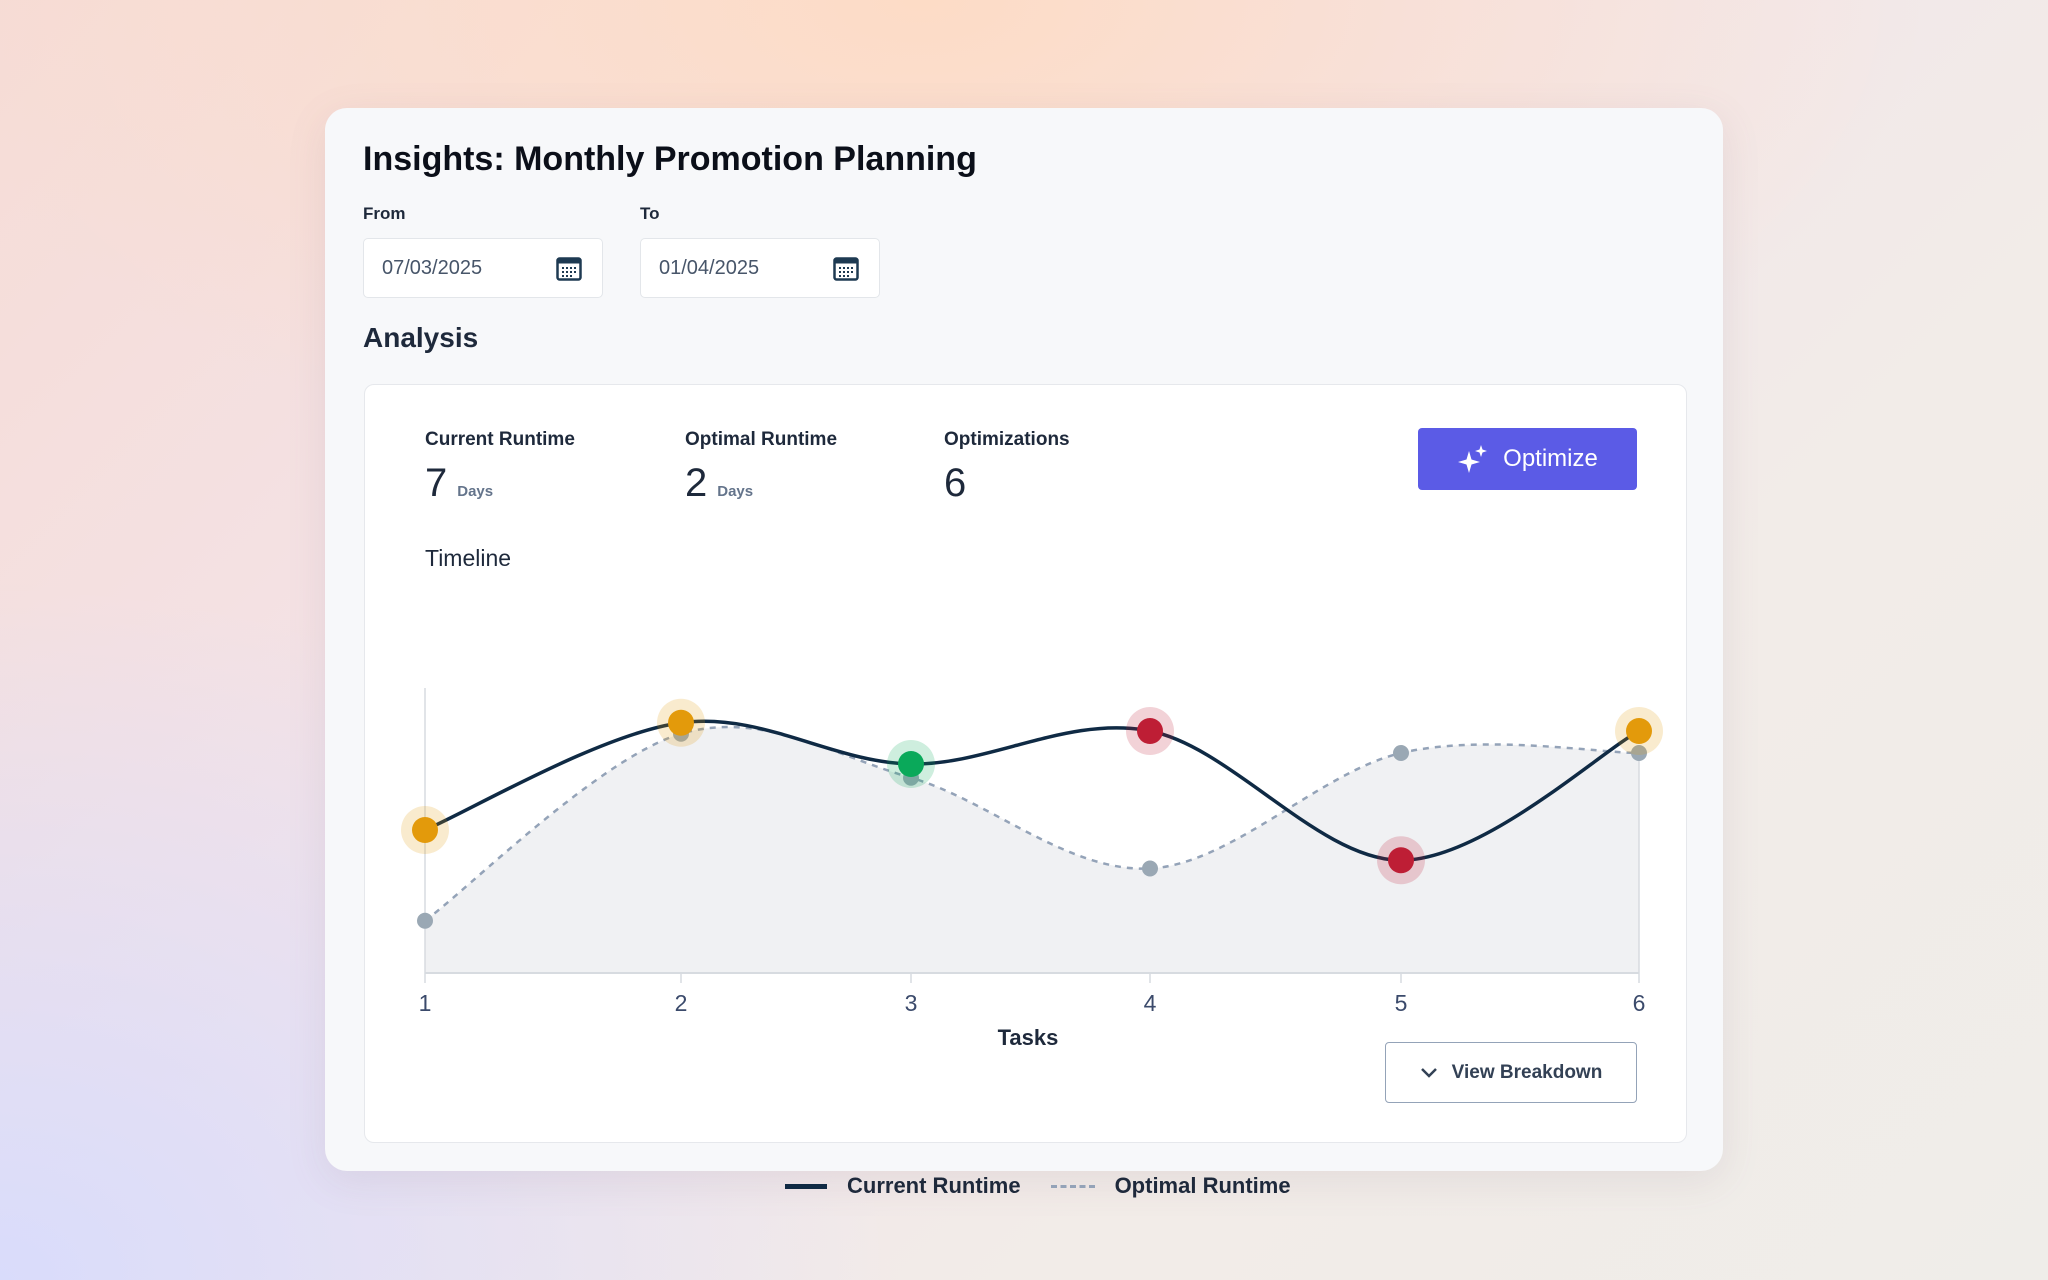 The height and width of the screenshot is (1280, 2048). I want to click on legend-label: Optimal Runtime, so click(1202, 1185).